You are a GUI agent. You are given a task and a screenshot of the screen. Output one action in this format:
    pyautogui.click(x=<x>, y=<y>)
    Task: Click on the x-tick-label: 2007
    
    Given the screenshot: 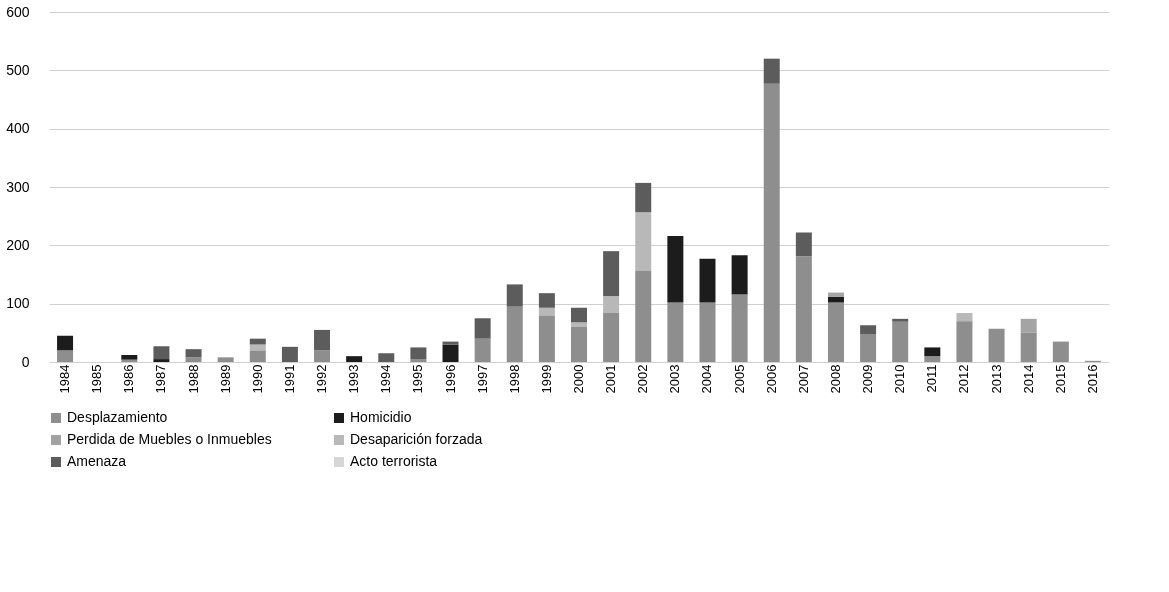 What is the action you would take?
    pyautogui.click(x=803, y=379)
    